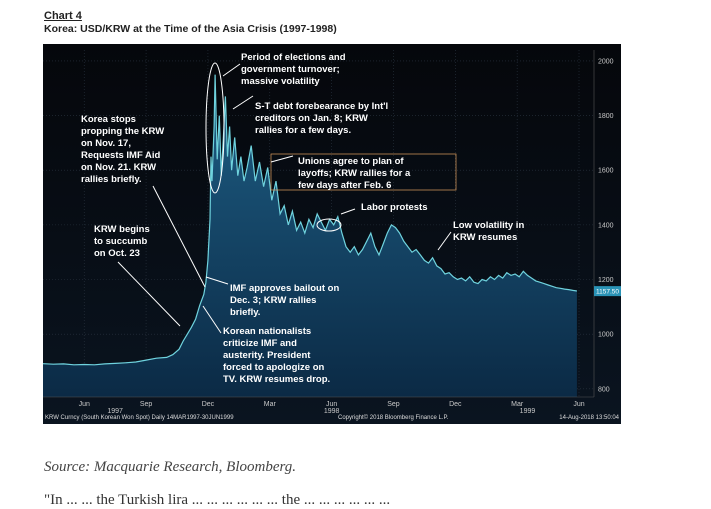 The image size is (711, 509). What do you see at coordinates (348, 211) in the screenshot?
I see `arrow-labor` at bounding box center [348, 211].